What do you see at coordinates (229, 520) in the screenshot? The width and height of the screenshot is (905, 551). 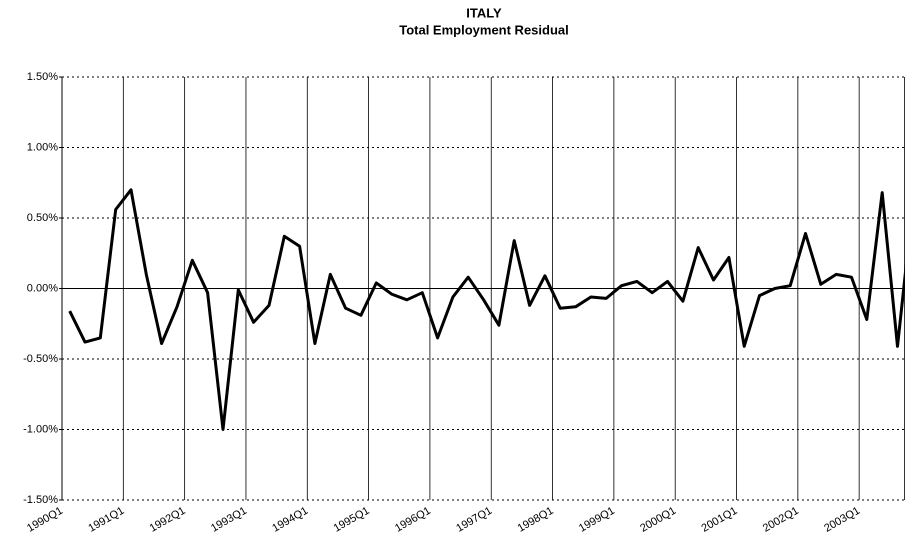 I see `x-tick-label: 1993Q1` at bounding box center [229, 520].